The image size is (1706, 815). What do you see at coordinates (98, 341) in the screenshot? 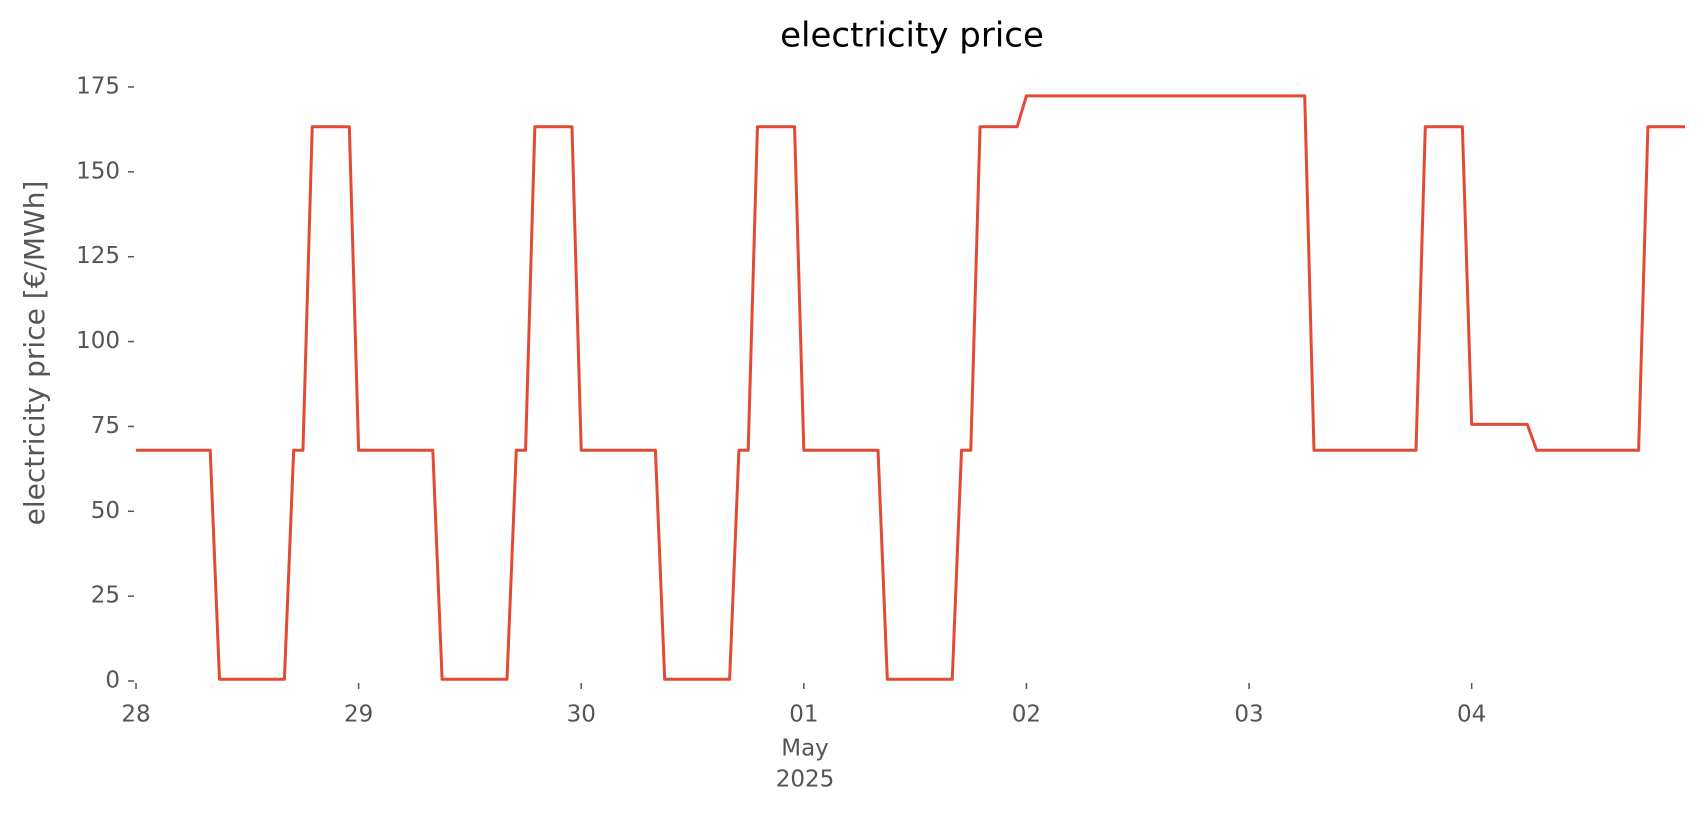
I see `y-tick-label: 100` at bounding box center [98, 341].